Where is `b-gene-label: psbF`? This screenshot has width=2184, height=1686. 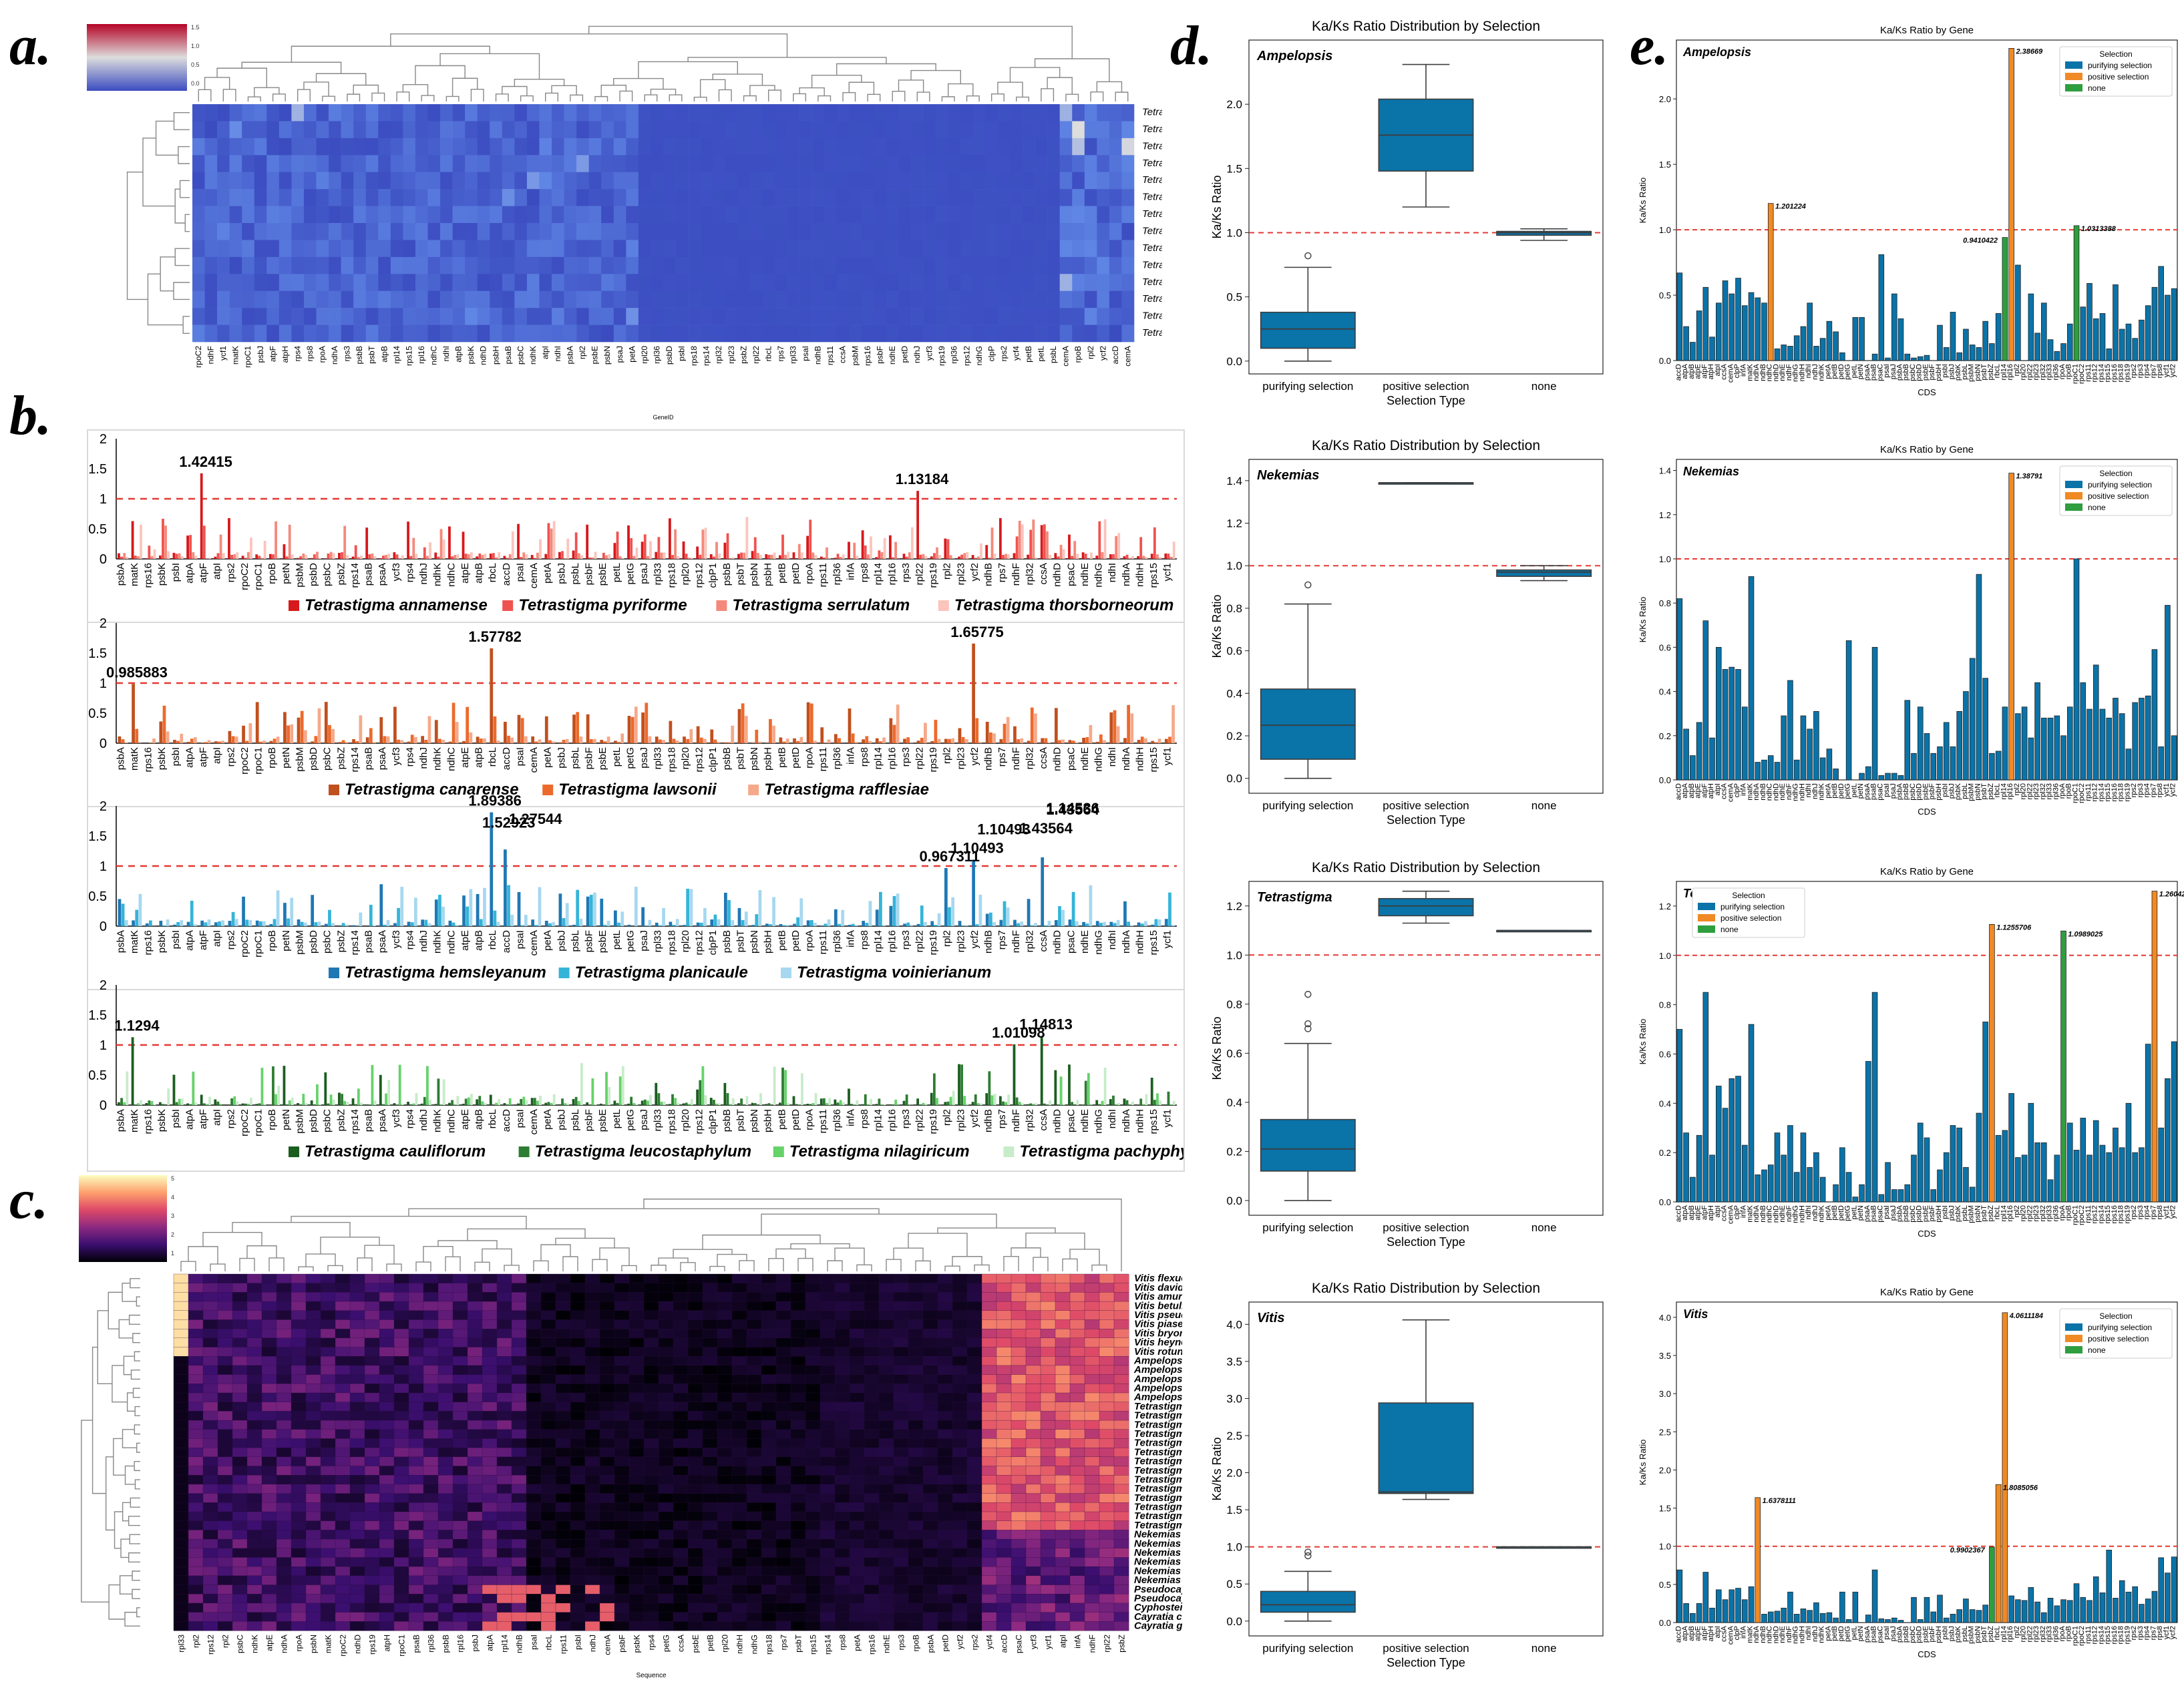
b-gene-label: psbF is located at coordinates (589, 574).